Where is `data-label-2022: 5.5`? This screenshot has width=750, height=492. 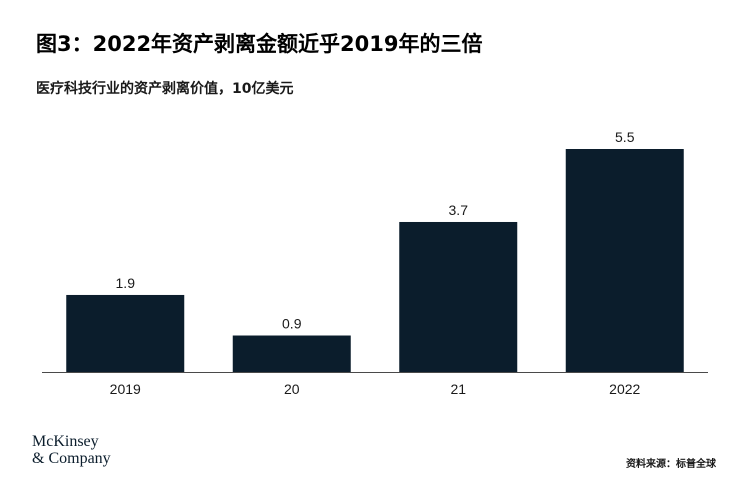 data-label-2022: 5.5 is located at coordinates (625, 137).